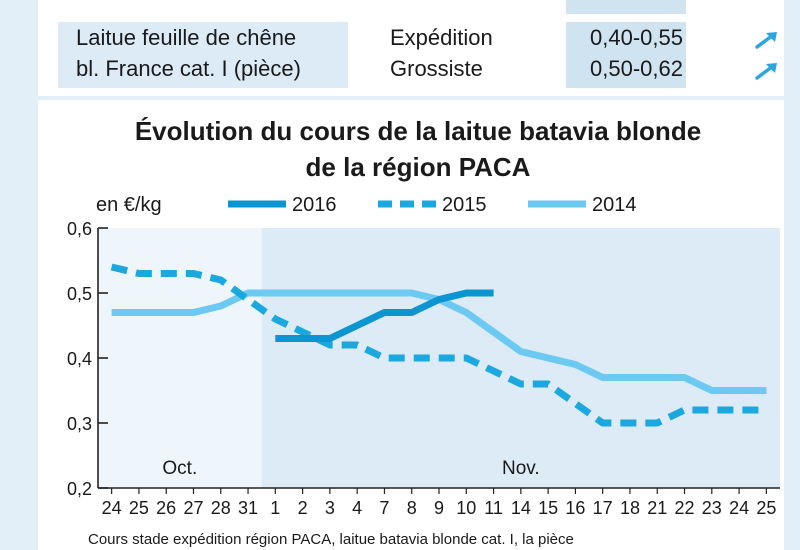 The width and height of the screenshot is (800, 550). I want to click on product-cell-shade, so click(203, 55).